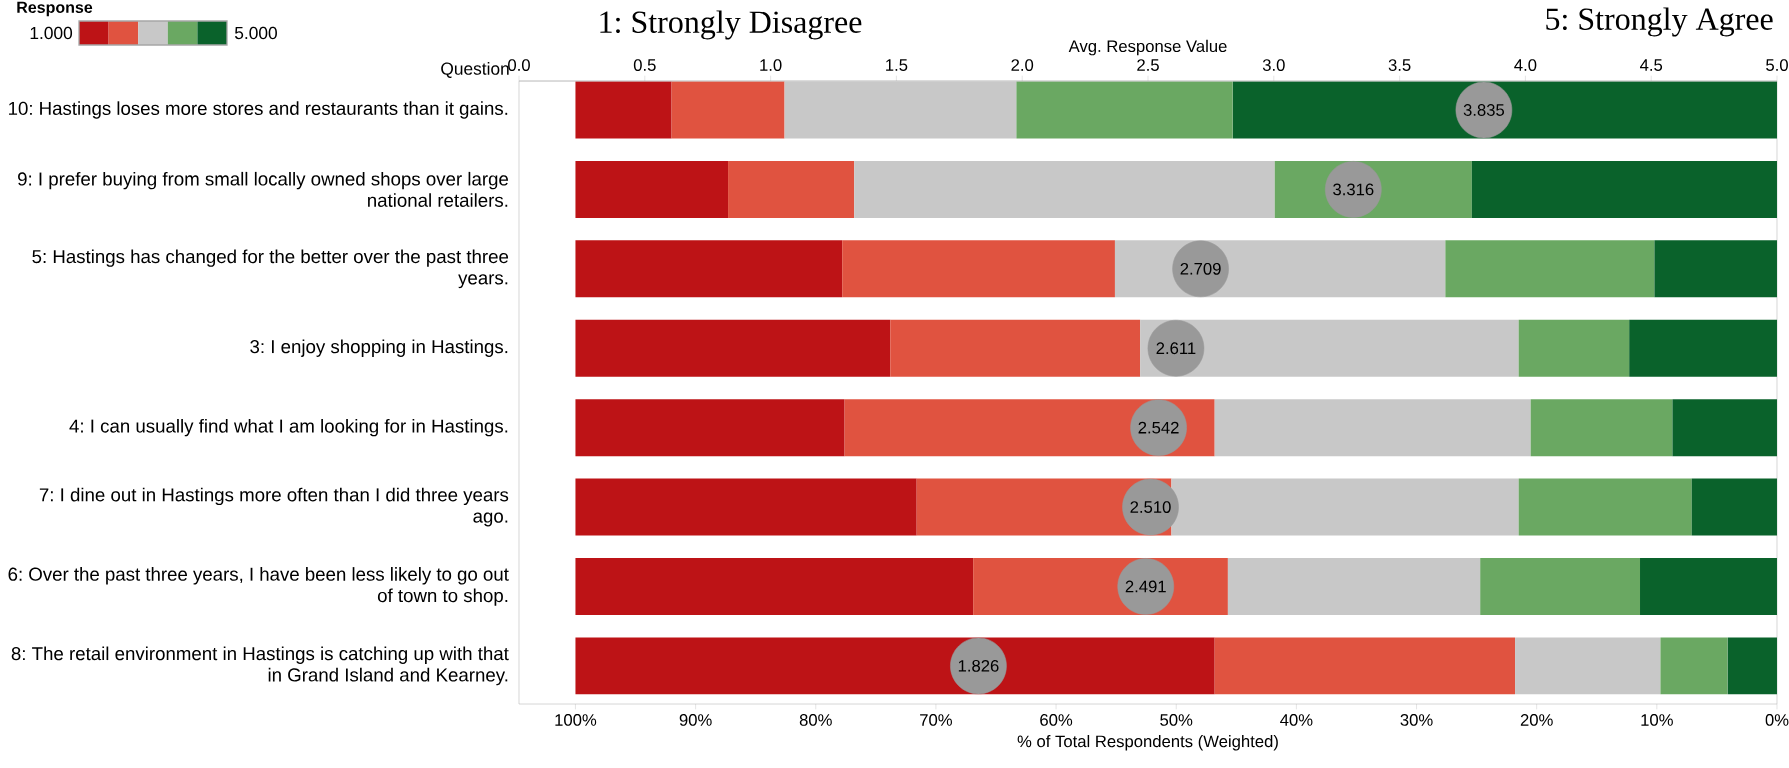 The image size is (1789, 768). What do you see at coordinates (1296, 720) in the screenshot?
I see `x-tick-label: 40%` at bounding box center [1296, 720].